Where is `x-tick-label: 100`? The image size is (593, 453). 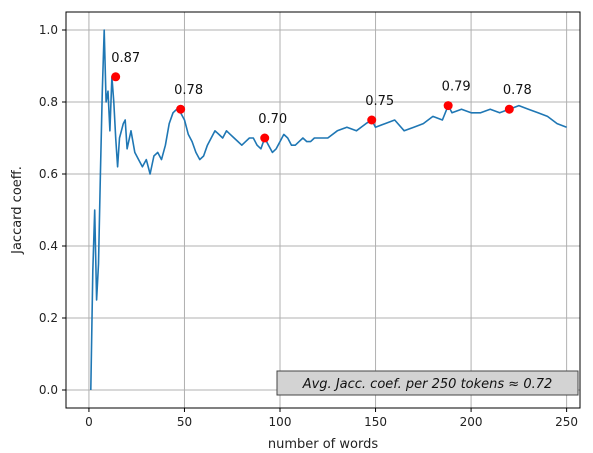
x-tick-label: 100 is located at coordinates (280, 422).